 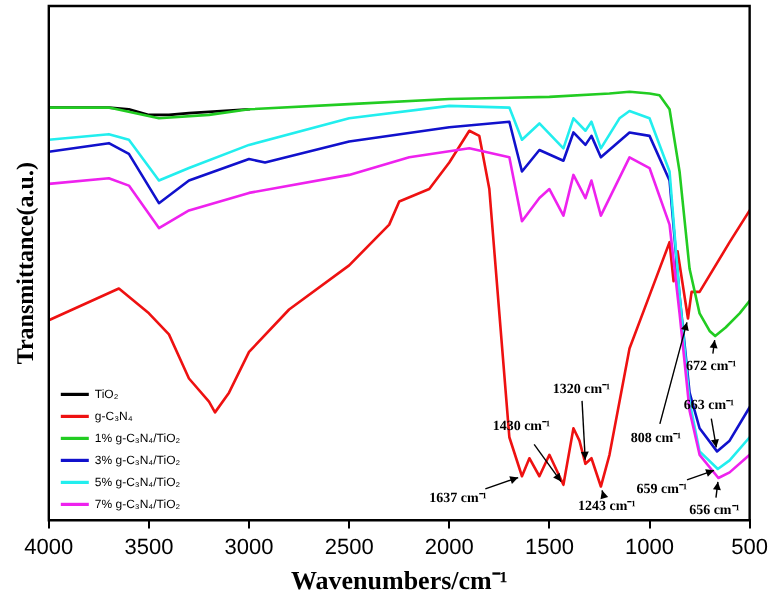 I want to click on x-tick-label: 3500, so click(x=149, y=547).